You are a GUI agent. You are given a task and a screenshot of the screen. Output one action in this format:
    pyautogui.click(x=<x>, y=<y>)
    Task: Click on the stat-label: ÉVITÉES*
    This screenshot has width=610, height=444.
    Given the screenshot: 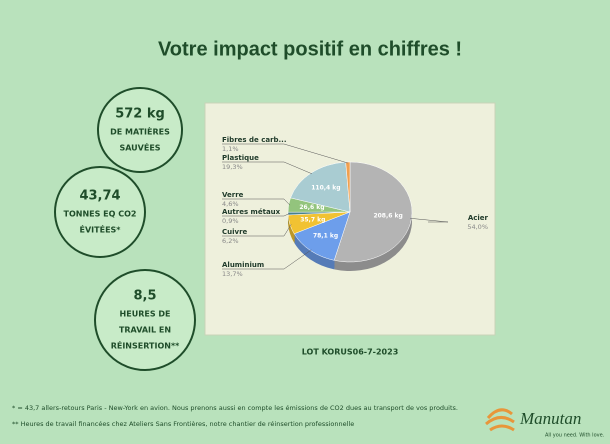 What is the action you would take?
    pyautogui.click(x=101, y=229)
    